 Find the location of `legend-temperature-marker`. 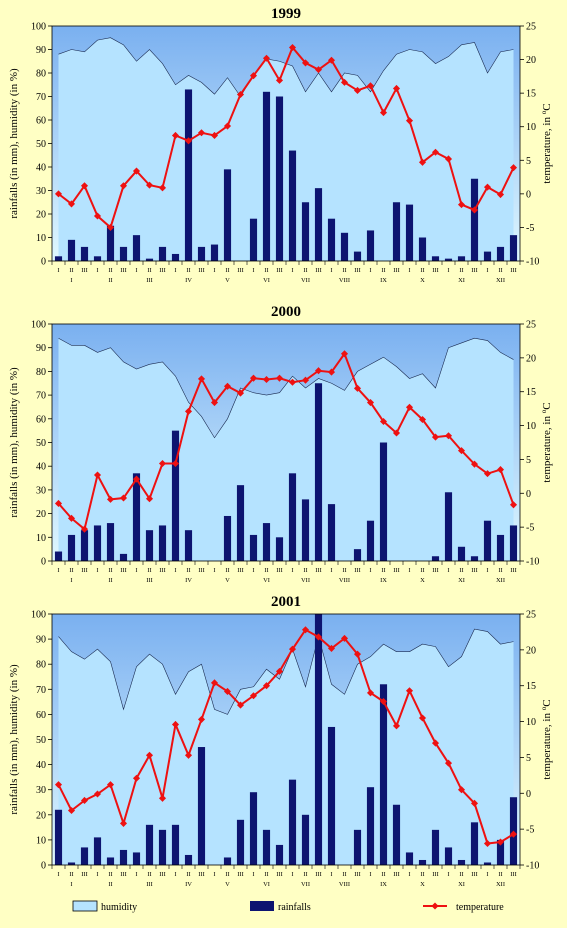

legend-temperature-marker is located at coordinates (435, 906).